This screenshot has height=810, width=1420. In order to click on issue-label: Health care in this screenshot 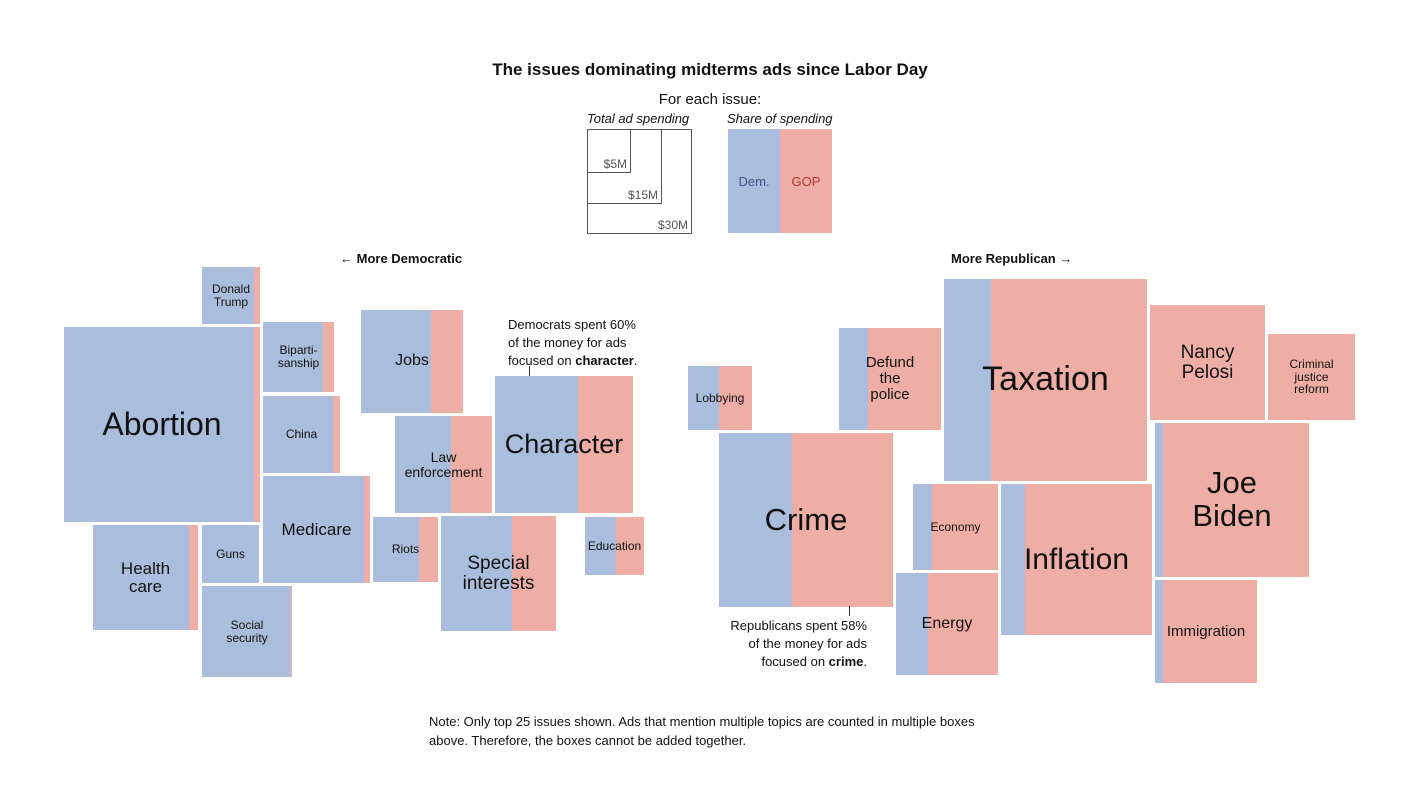, I will do `click(145, 577)`.